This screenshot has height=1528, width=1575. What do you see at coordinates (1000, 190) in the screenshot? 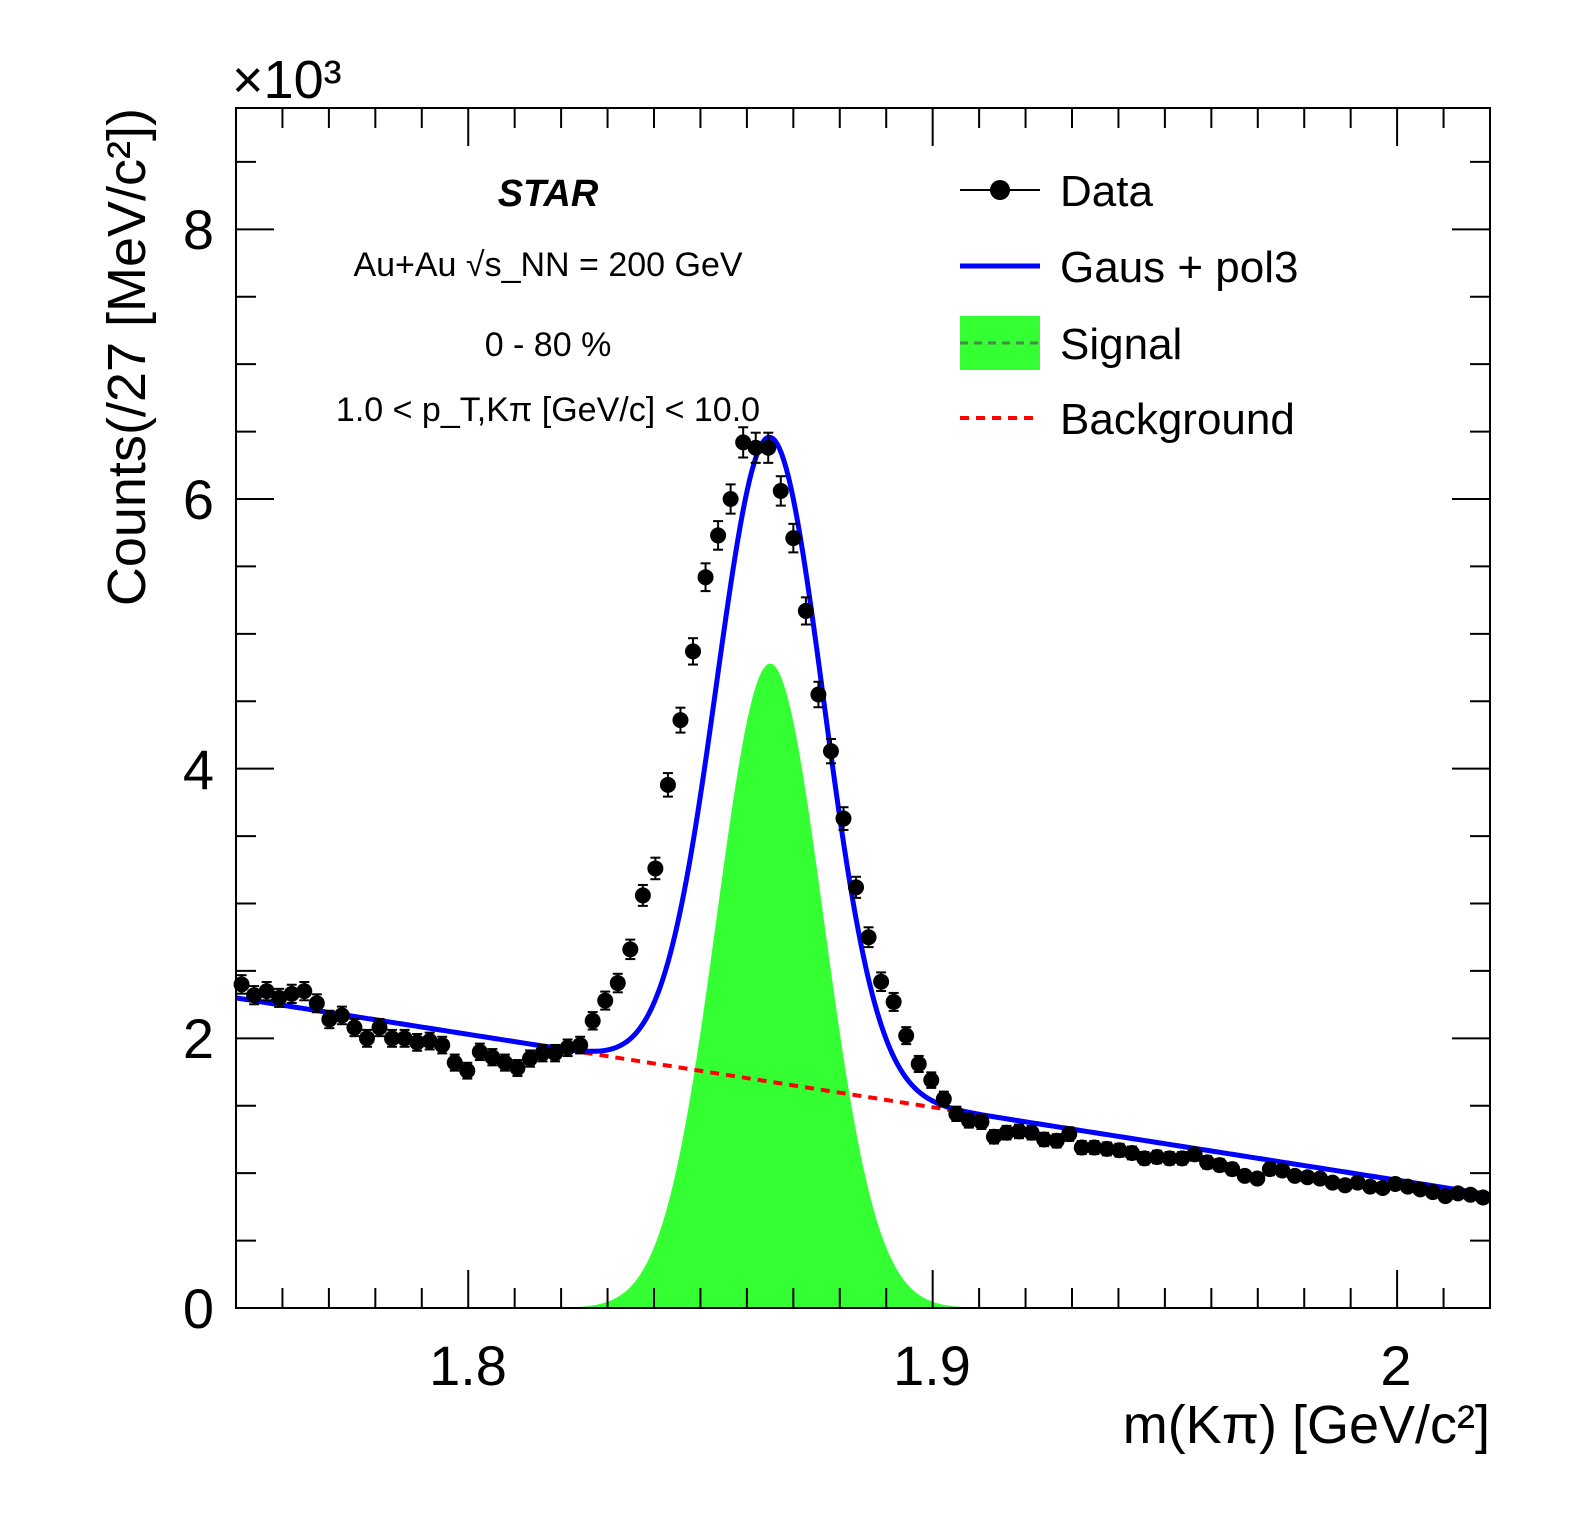
I see `legend-data-marker` at bounding box center [1000, 190].